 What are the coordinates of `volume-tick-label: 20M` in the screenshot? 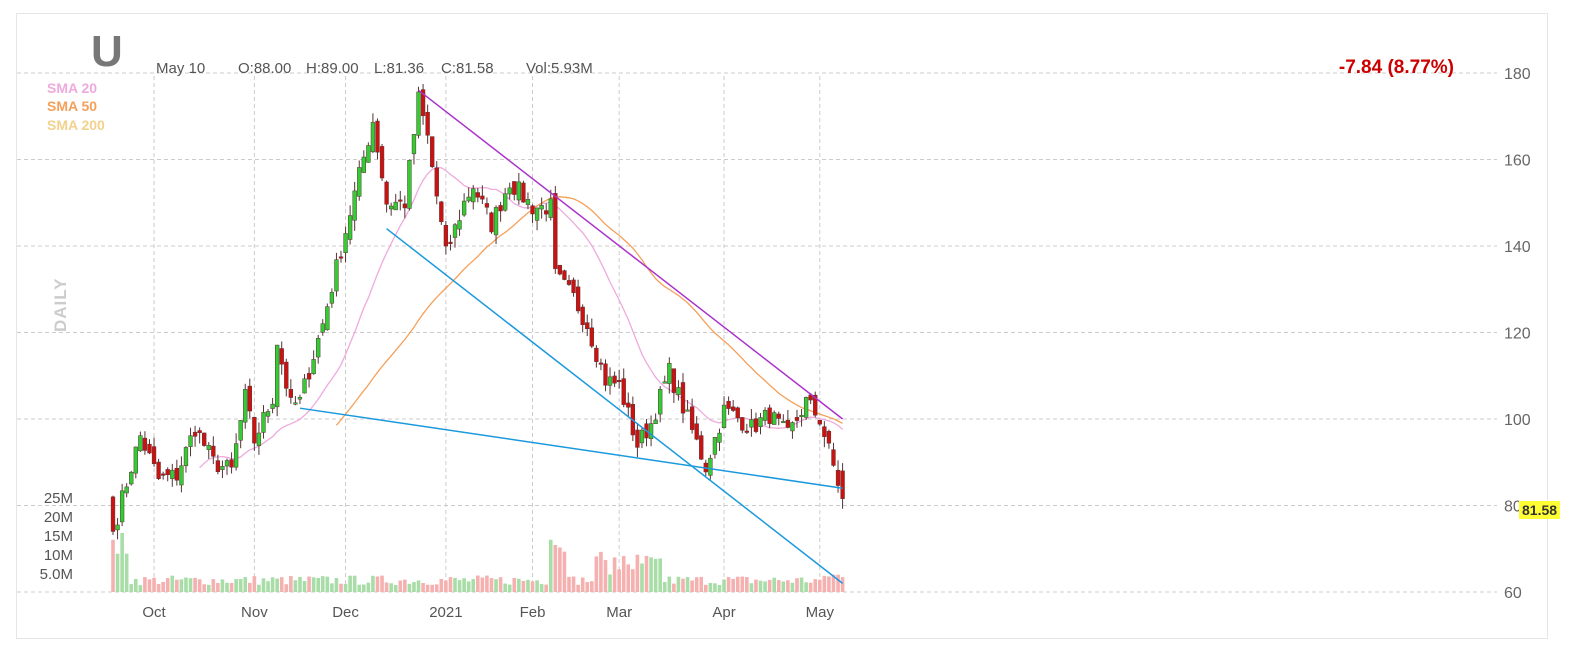 It's located at (58, 517).